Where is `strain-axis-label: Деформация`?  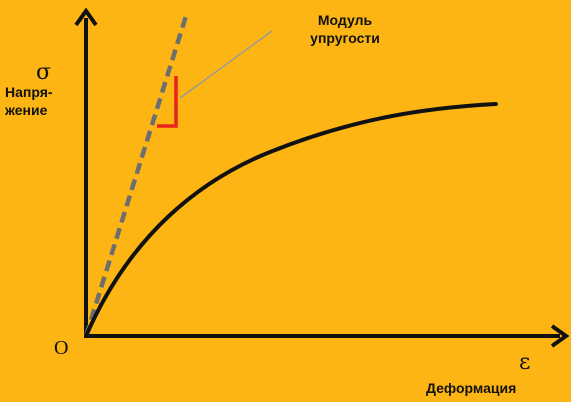
strain-axis-label: Деформация is located at coordinates (471, 388).